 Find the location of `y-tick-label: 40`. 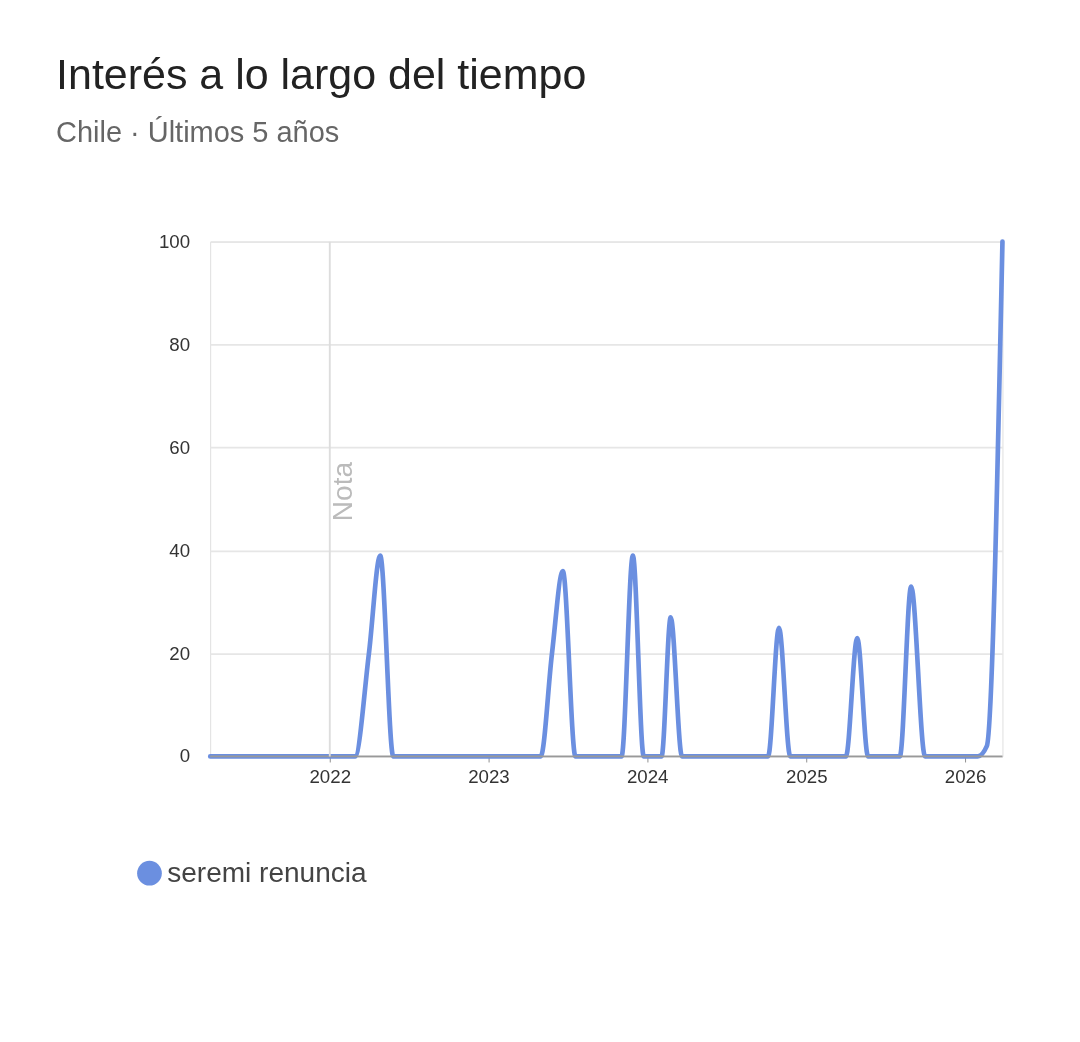

y-tick-label: 40 is located at coordinates (180, 550).